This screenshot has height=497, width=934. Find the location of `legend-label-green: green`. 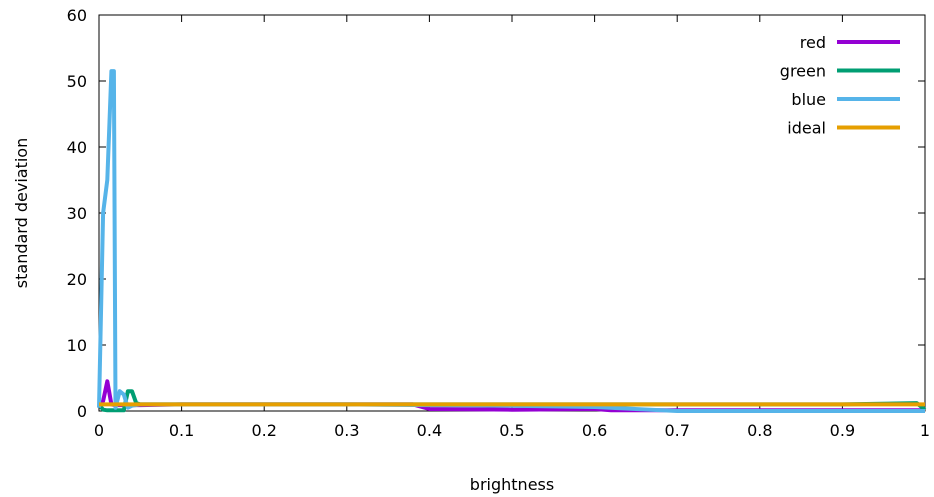

legend-label-green: green is located at coordinates (803, 71).